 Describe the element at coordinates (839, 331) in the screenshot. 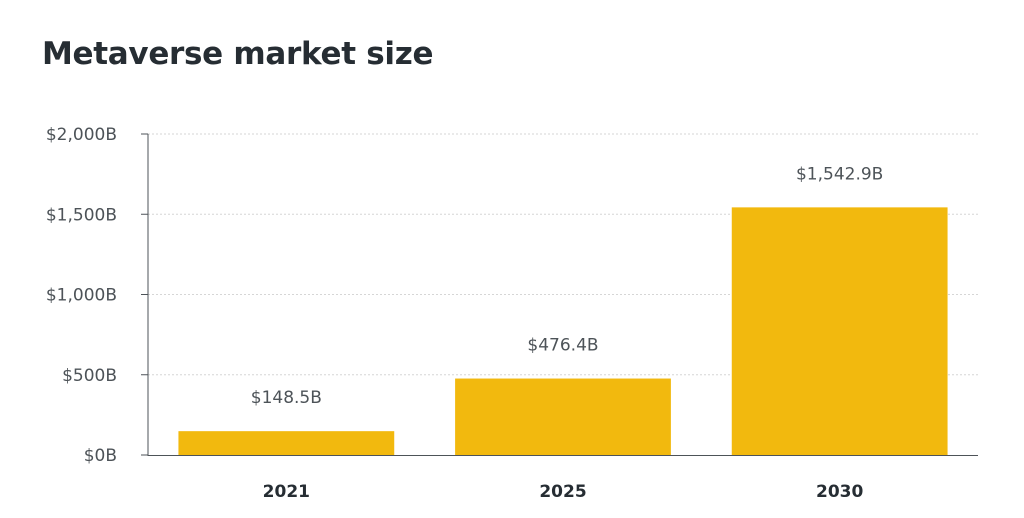

I see `bar-2030` at that location.